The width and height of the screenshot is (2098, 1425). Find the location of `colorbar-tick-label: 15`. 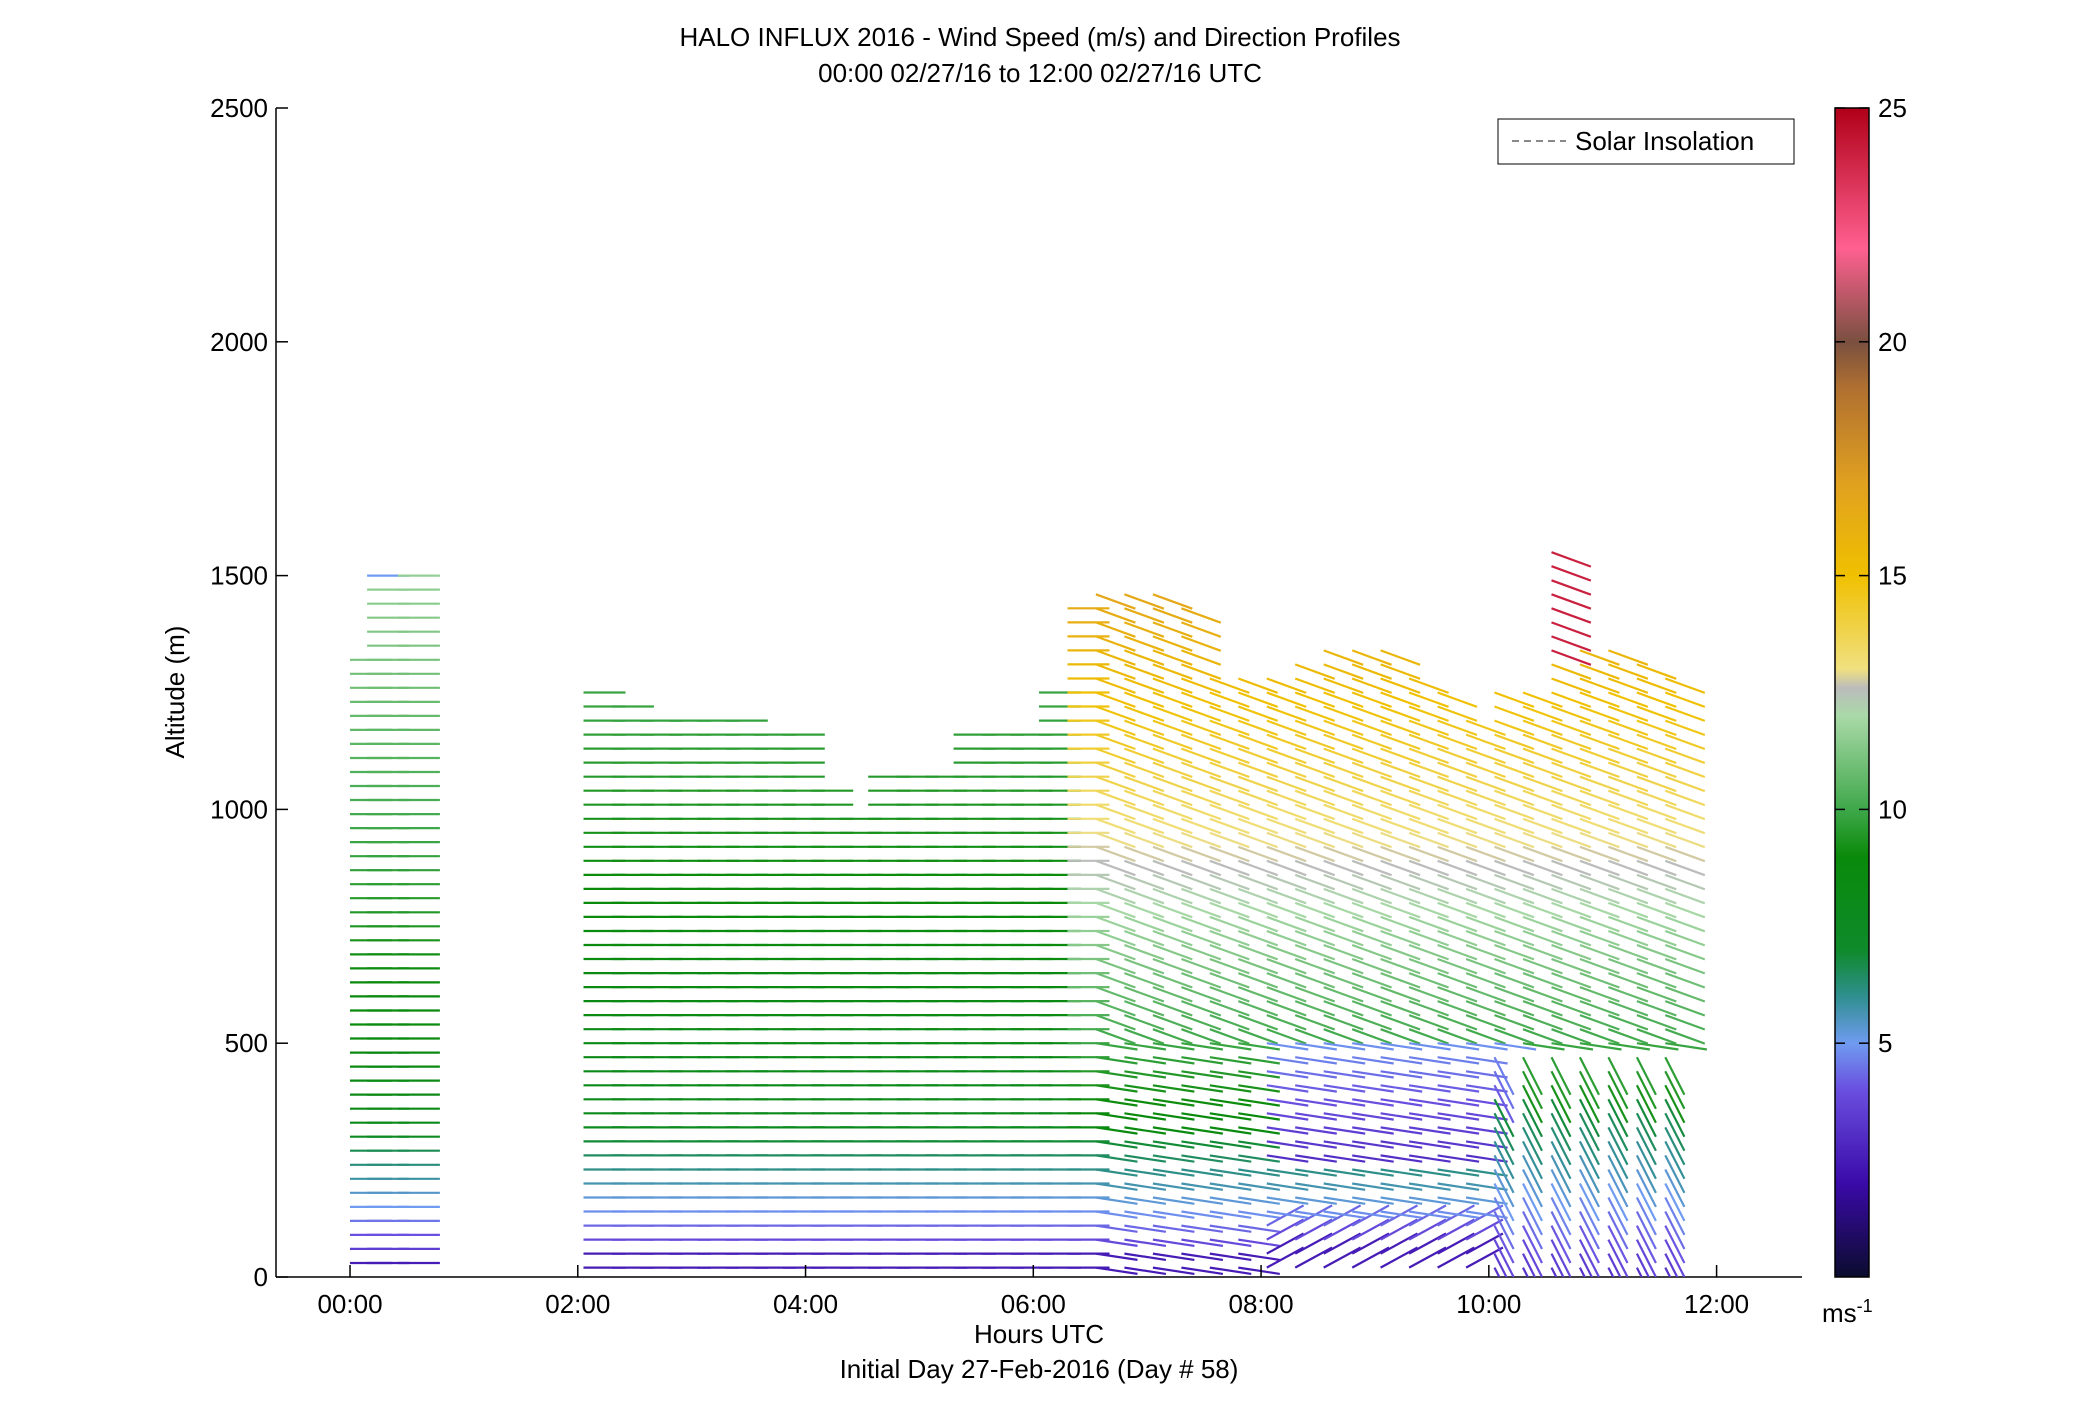

colorbar-tick-label: 15 is located at coordinates (1892, 576).